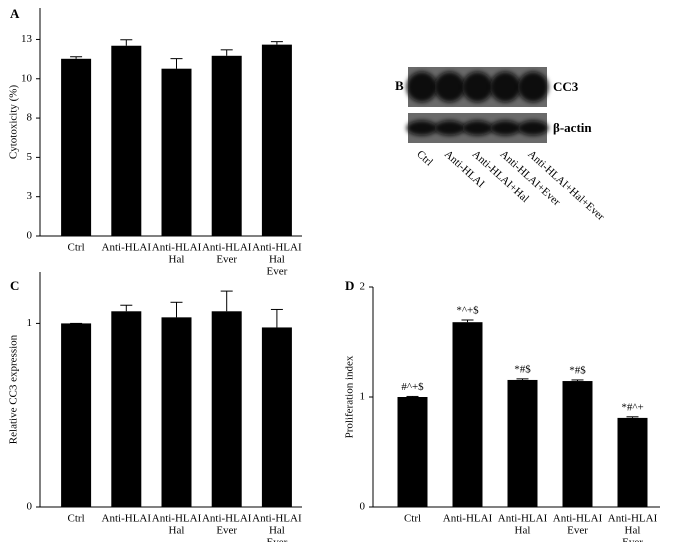 This screenshot has width=677, height=542. Describe the element at coordinates (399, 85) in the screenshot. I see `panel-label: B` at that location.